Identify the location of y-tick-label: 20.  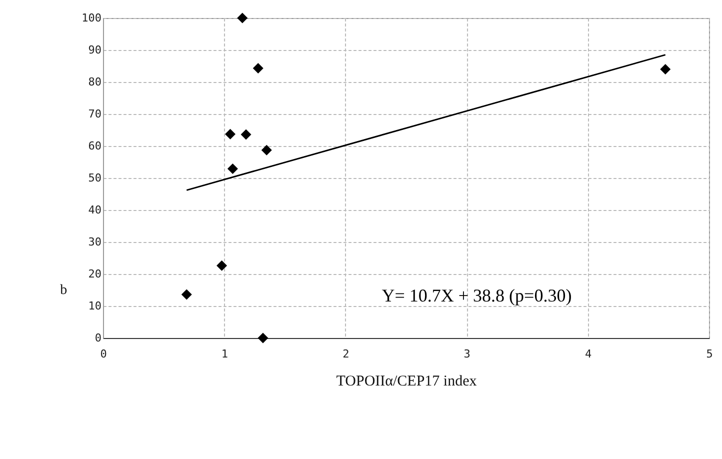
(95, 274).